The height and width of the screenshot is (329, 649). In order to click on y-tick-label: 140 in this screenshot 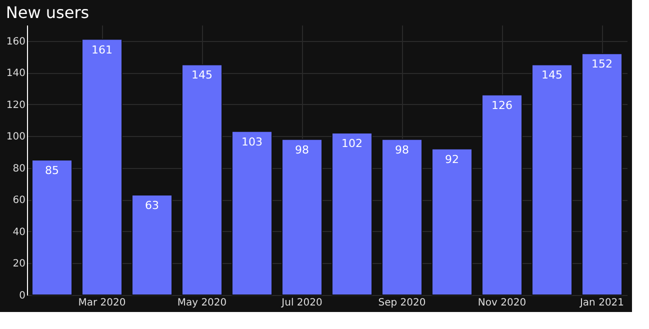, I will do `click(16, 74)`.